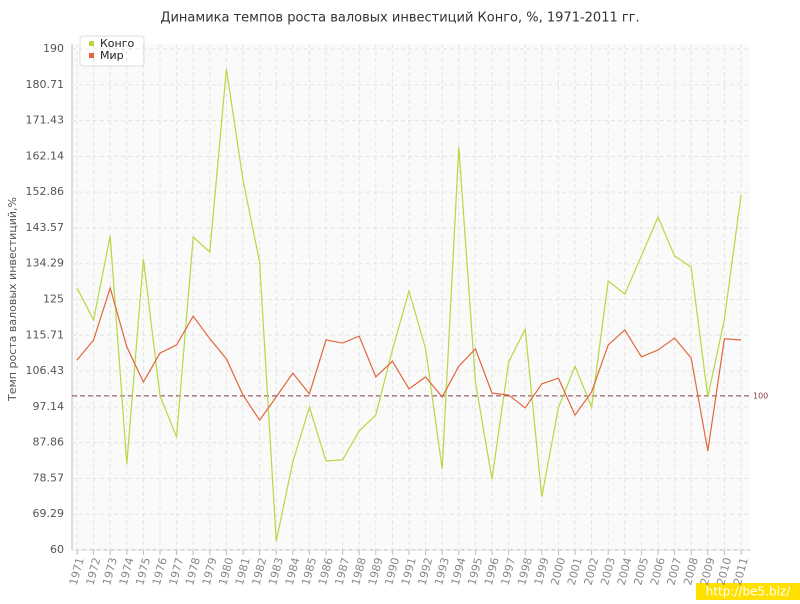 The image size is (800, 604). Describe the element at coordinates (45, 120) in the screenshot. I see `y-tick-label: 171.43` at that location.